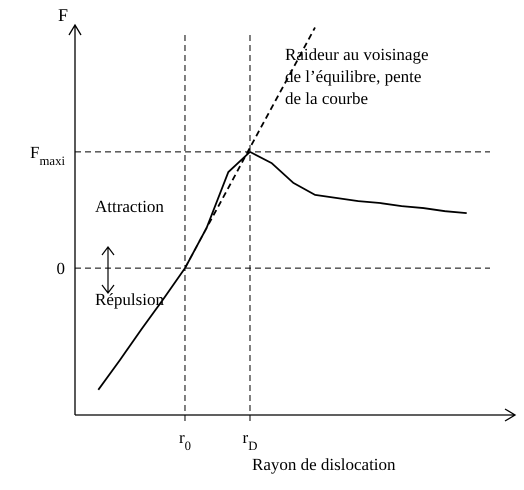  What do you see at coordinates (63, 15) in the screenshot?
I see `y-axis-title: F` at bounding box center [63, 15].